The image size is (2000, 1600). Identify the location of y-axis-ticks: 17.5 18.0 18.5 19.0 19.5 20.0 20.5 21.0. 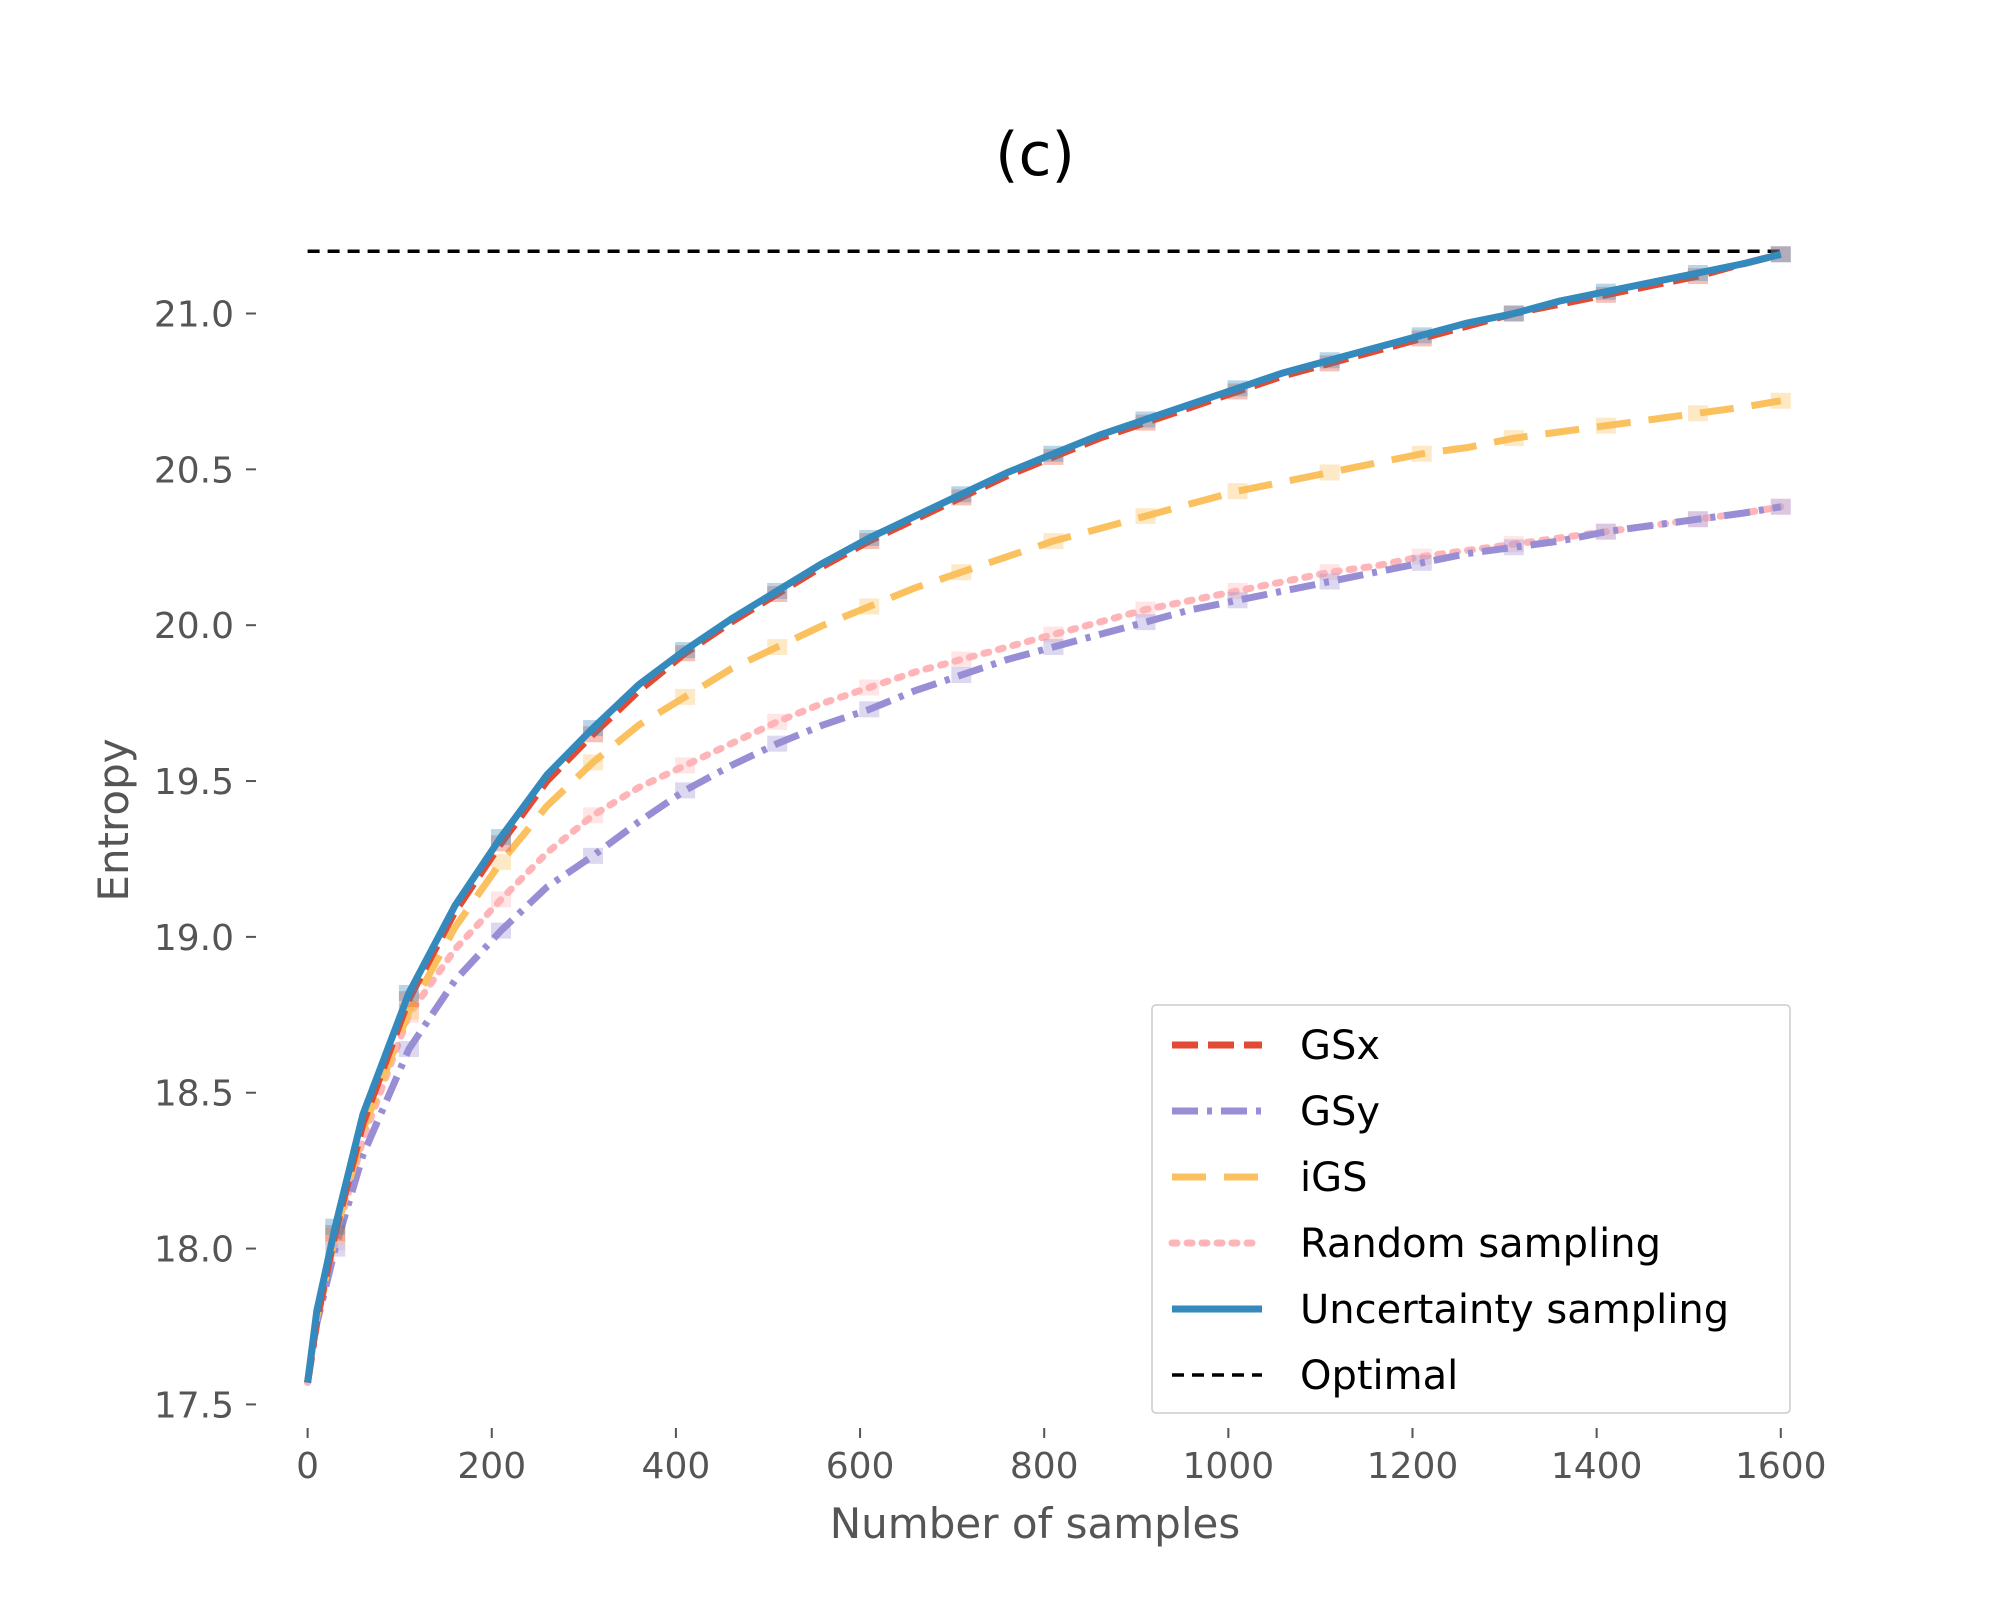
(205, 860).